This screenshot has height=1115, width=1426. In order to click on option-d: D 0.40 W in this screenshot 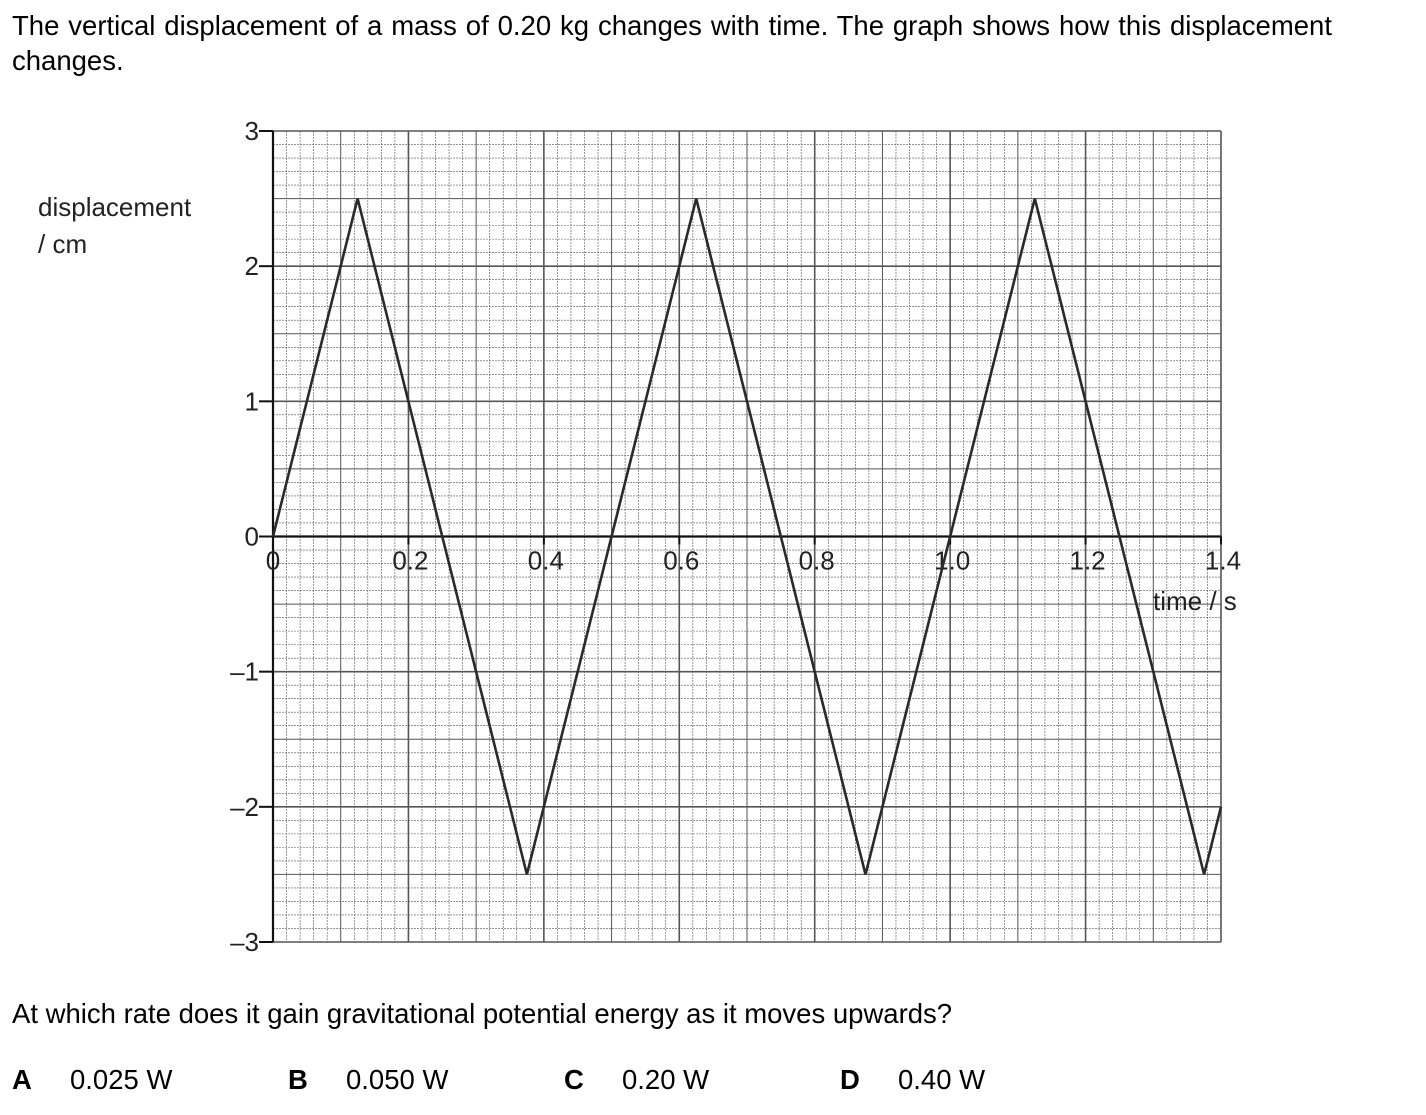, I will do `click(912, 1080)`.